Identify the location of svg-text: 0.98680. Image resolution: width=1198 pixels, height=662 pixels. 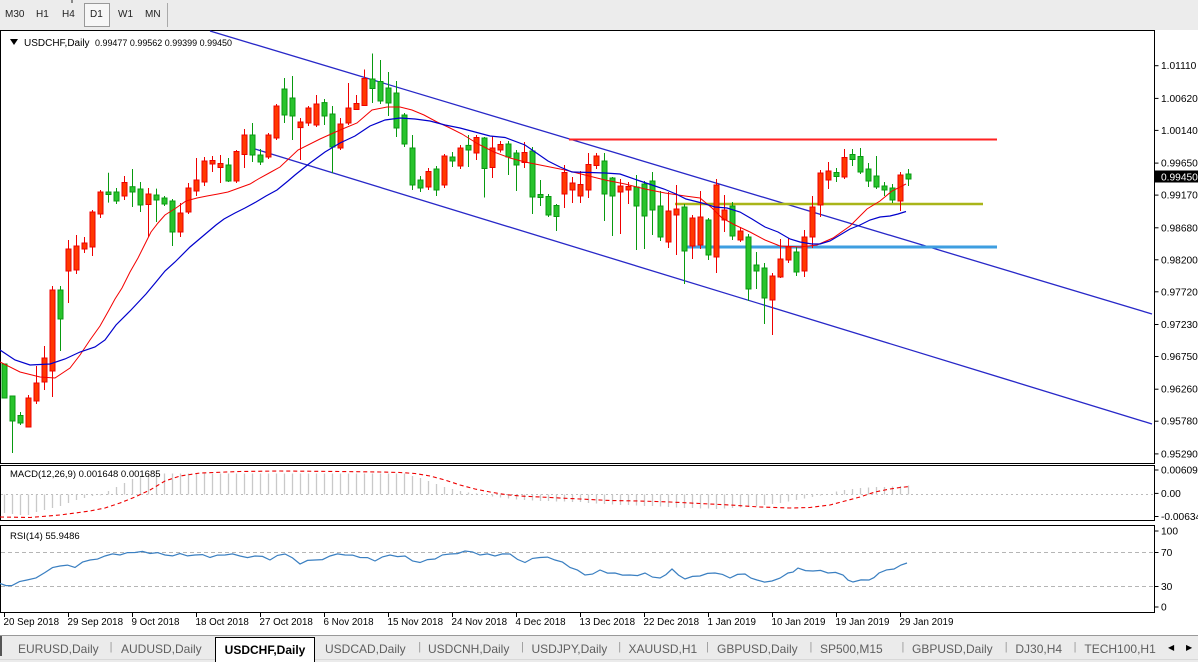
(1179, 228).